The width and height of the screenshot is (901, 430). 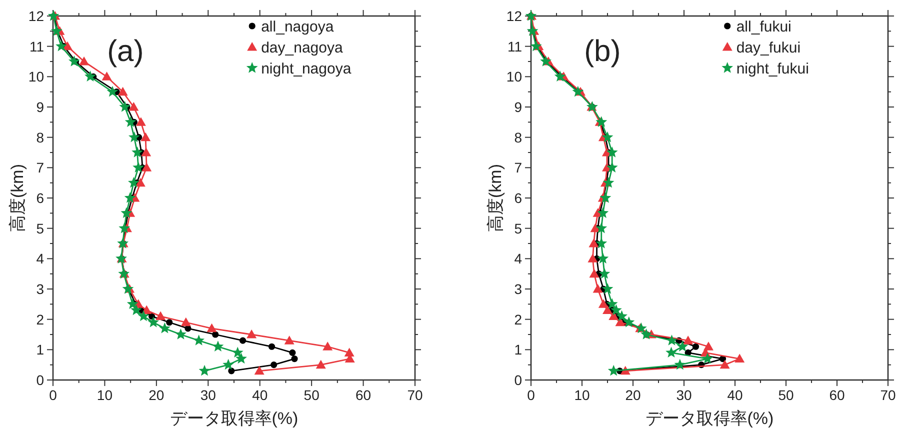 I want to click on legend-label: all_nagoya, so click(x=297, y=27).